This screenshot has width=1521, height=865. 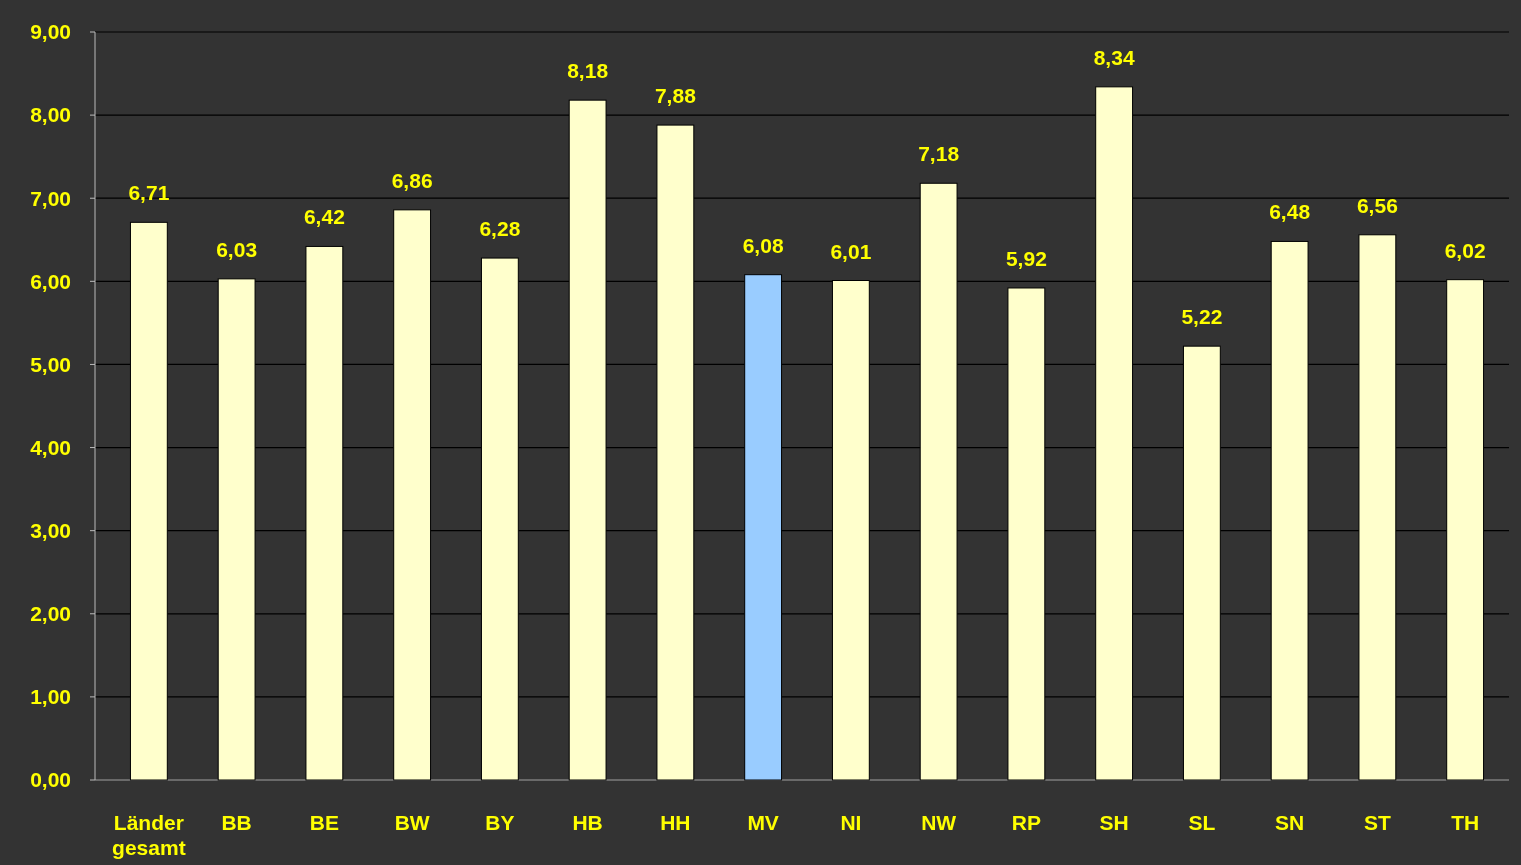 What do you see at coordinates (1290, 212) in the screenshot?
I see `data-label: 6,48` at bounding box center [1290, 212].